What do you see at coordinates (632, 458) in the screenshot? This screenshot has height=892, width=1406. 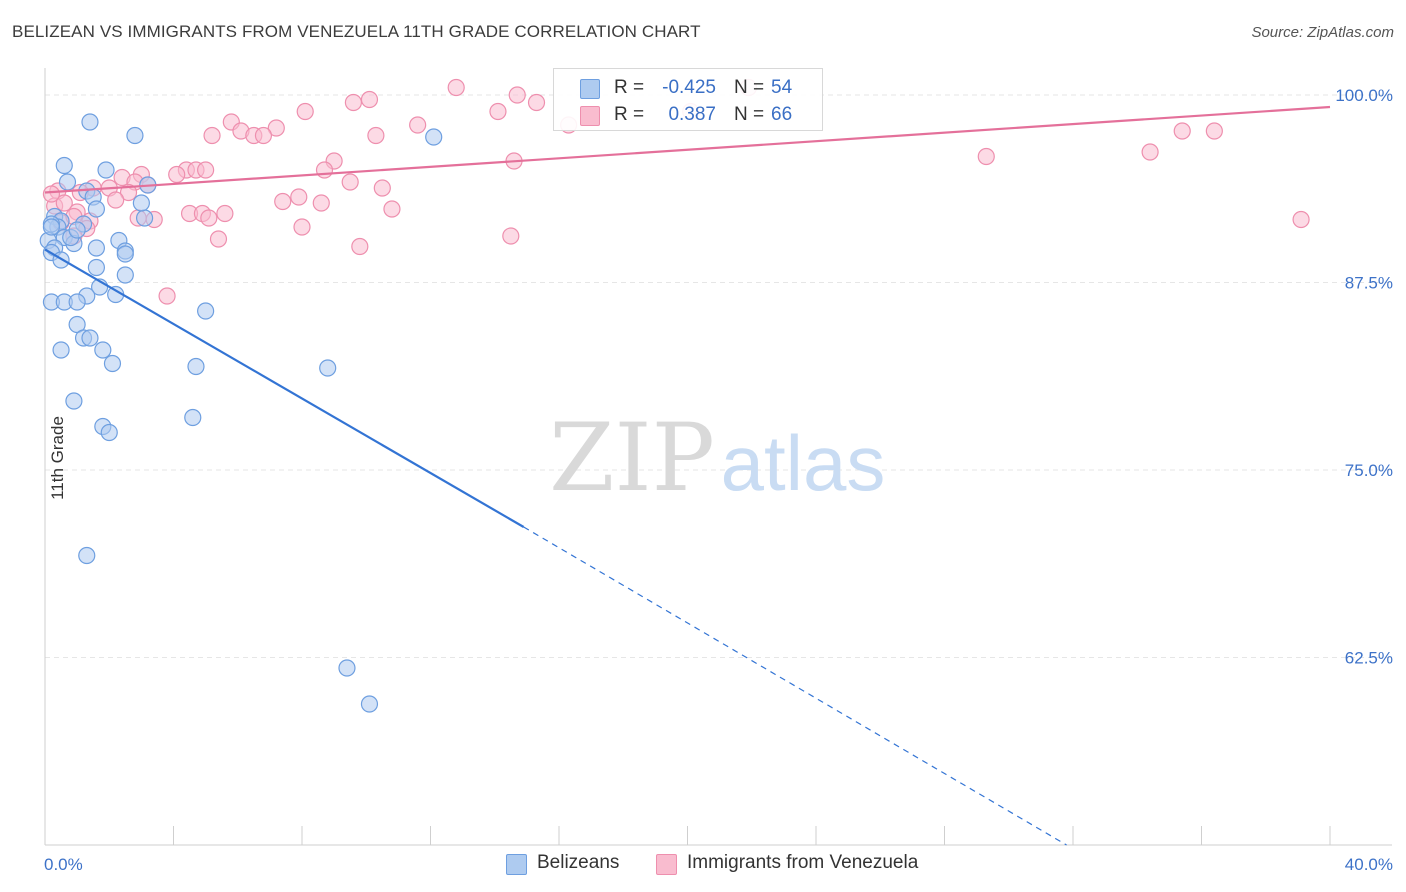 I see `watermark-zip: ZIP` at bounding box center [632, 458].